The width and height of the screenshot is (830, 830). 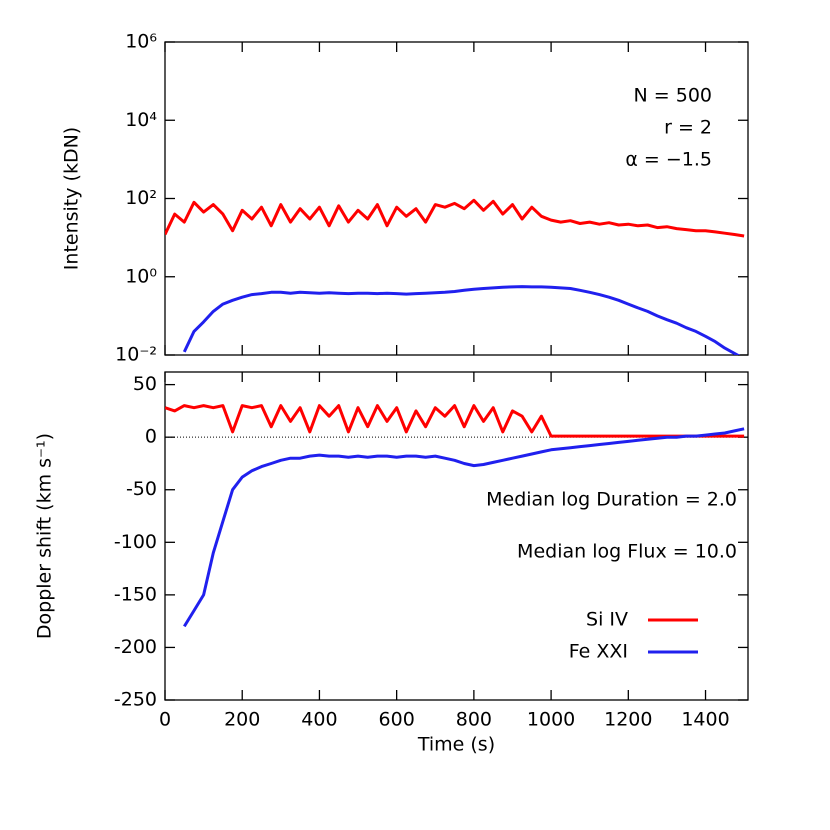 I want to click on y-tick-label: -150, so click(x=135, y=594).